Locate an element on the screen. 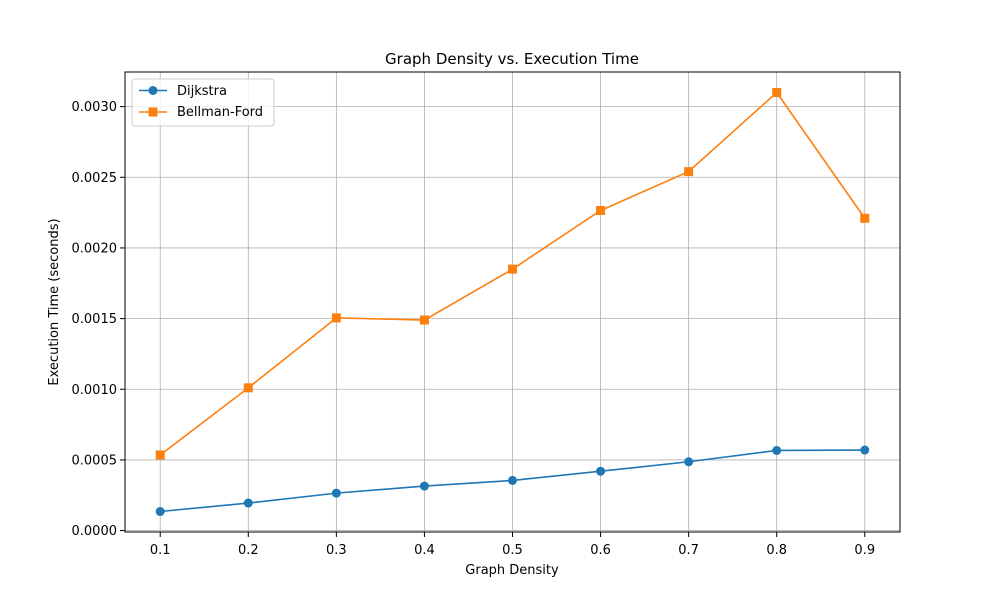 Image resolution: width=1000 pixels, height=600 pixels. x-tick-label: 0.9 is located at coordinates (864, 550).